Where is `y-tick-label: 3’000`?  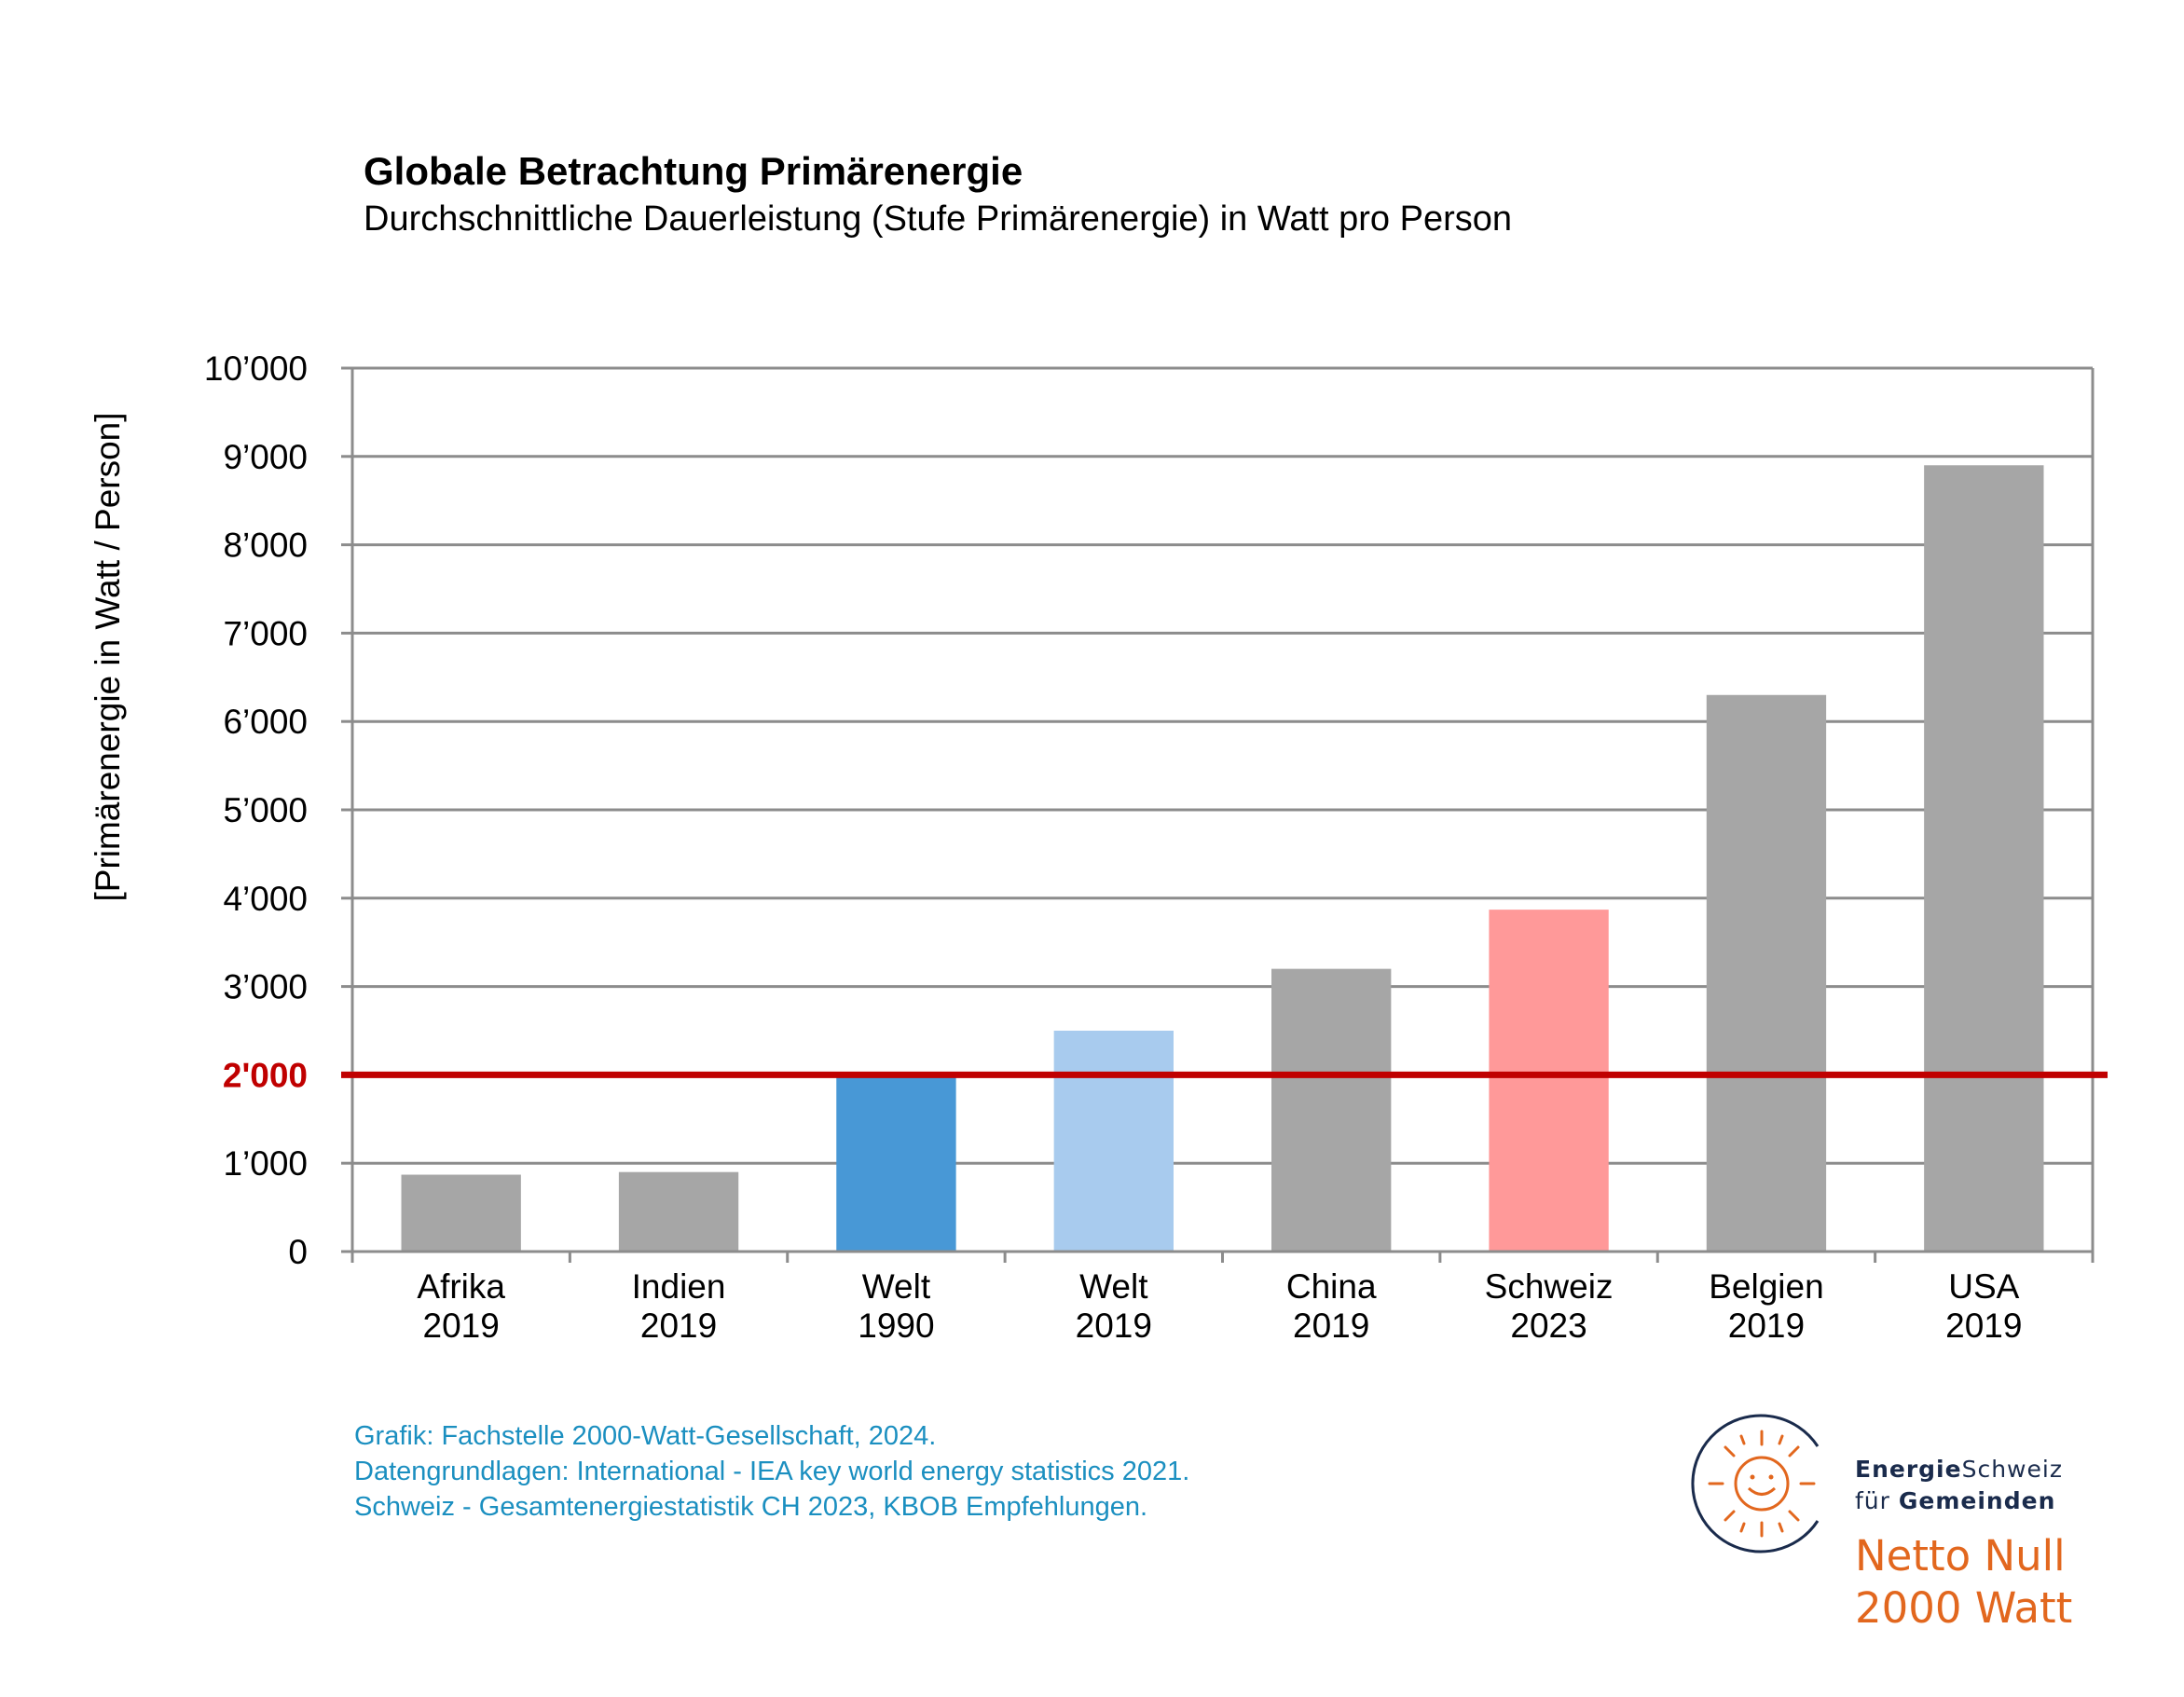 y-tick-label: 3’000 is located at coordinates (265, 987).